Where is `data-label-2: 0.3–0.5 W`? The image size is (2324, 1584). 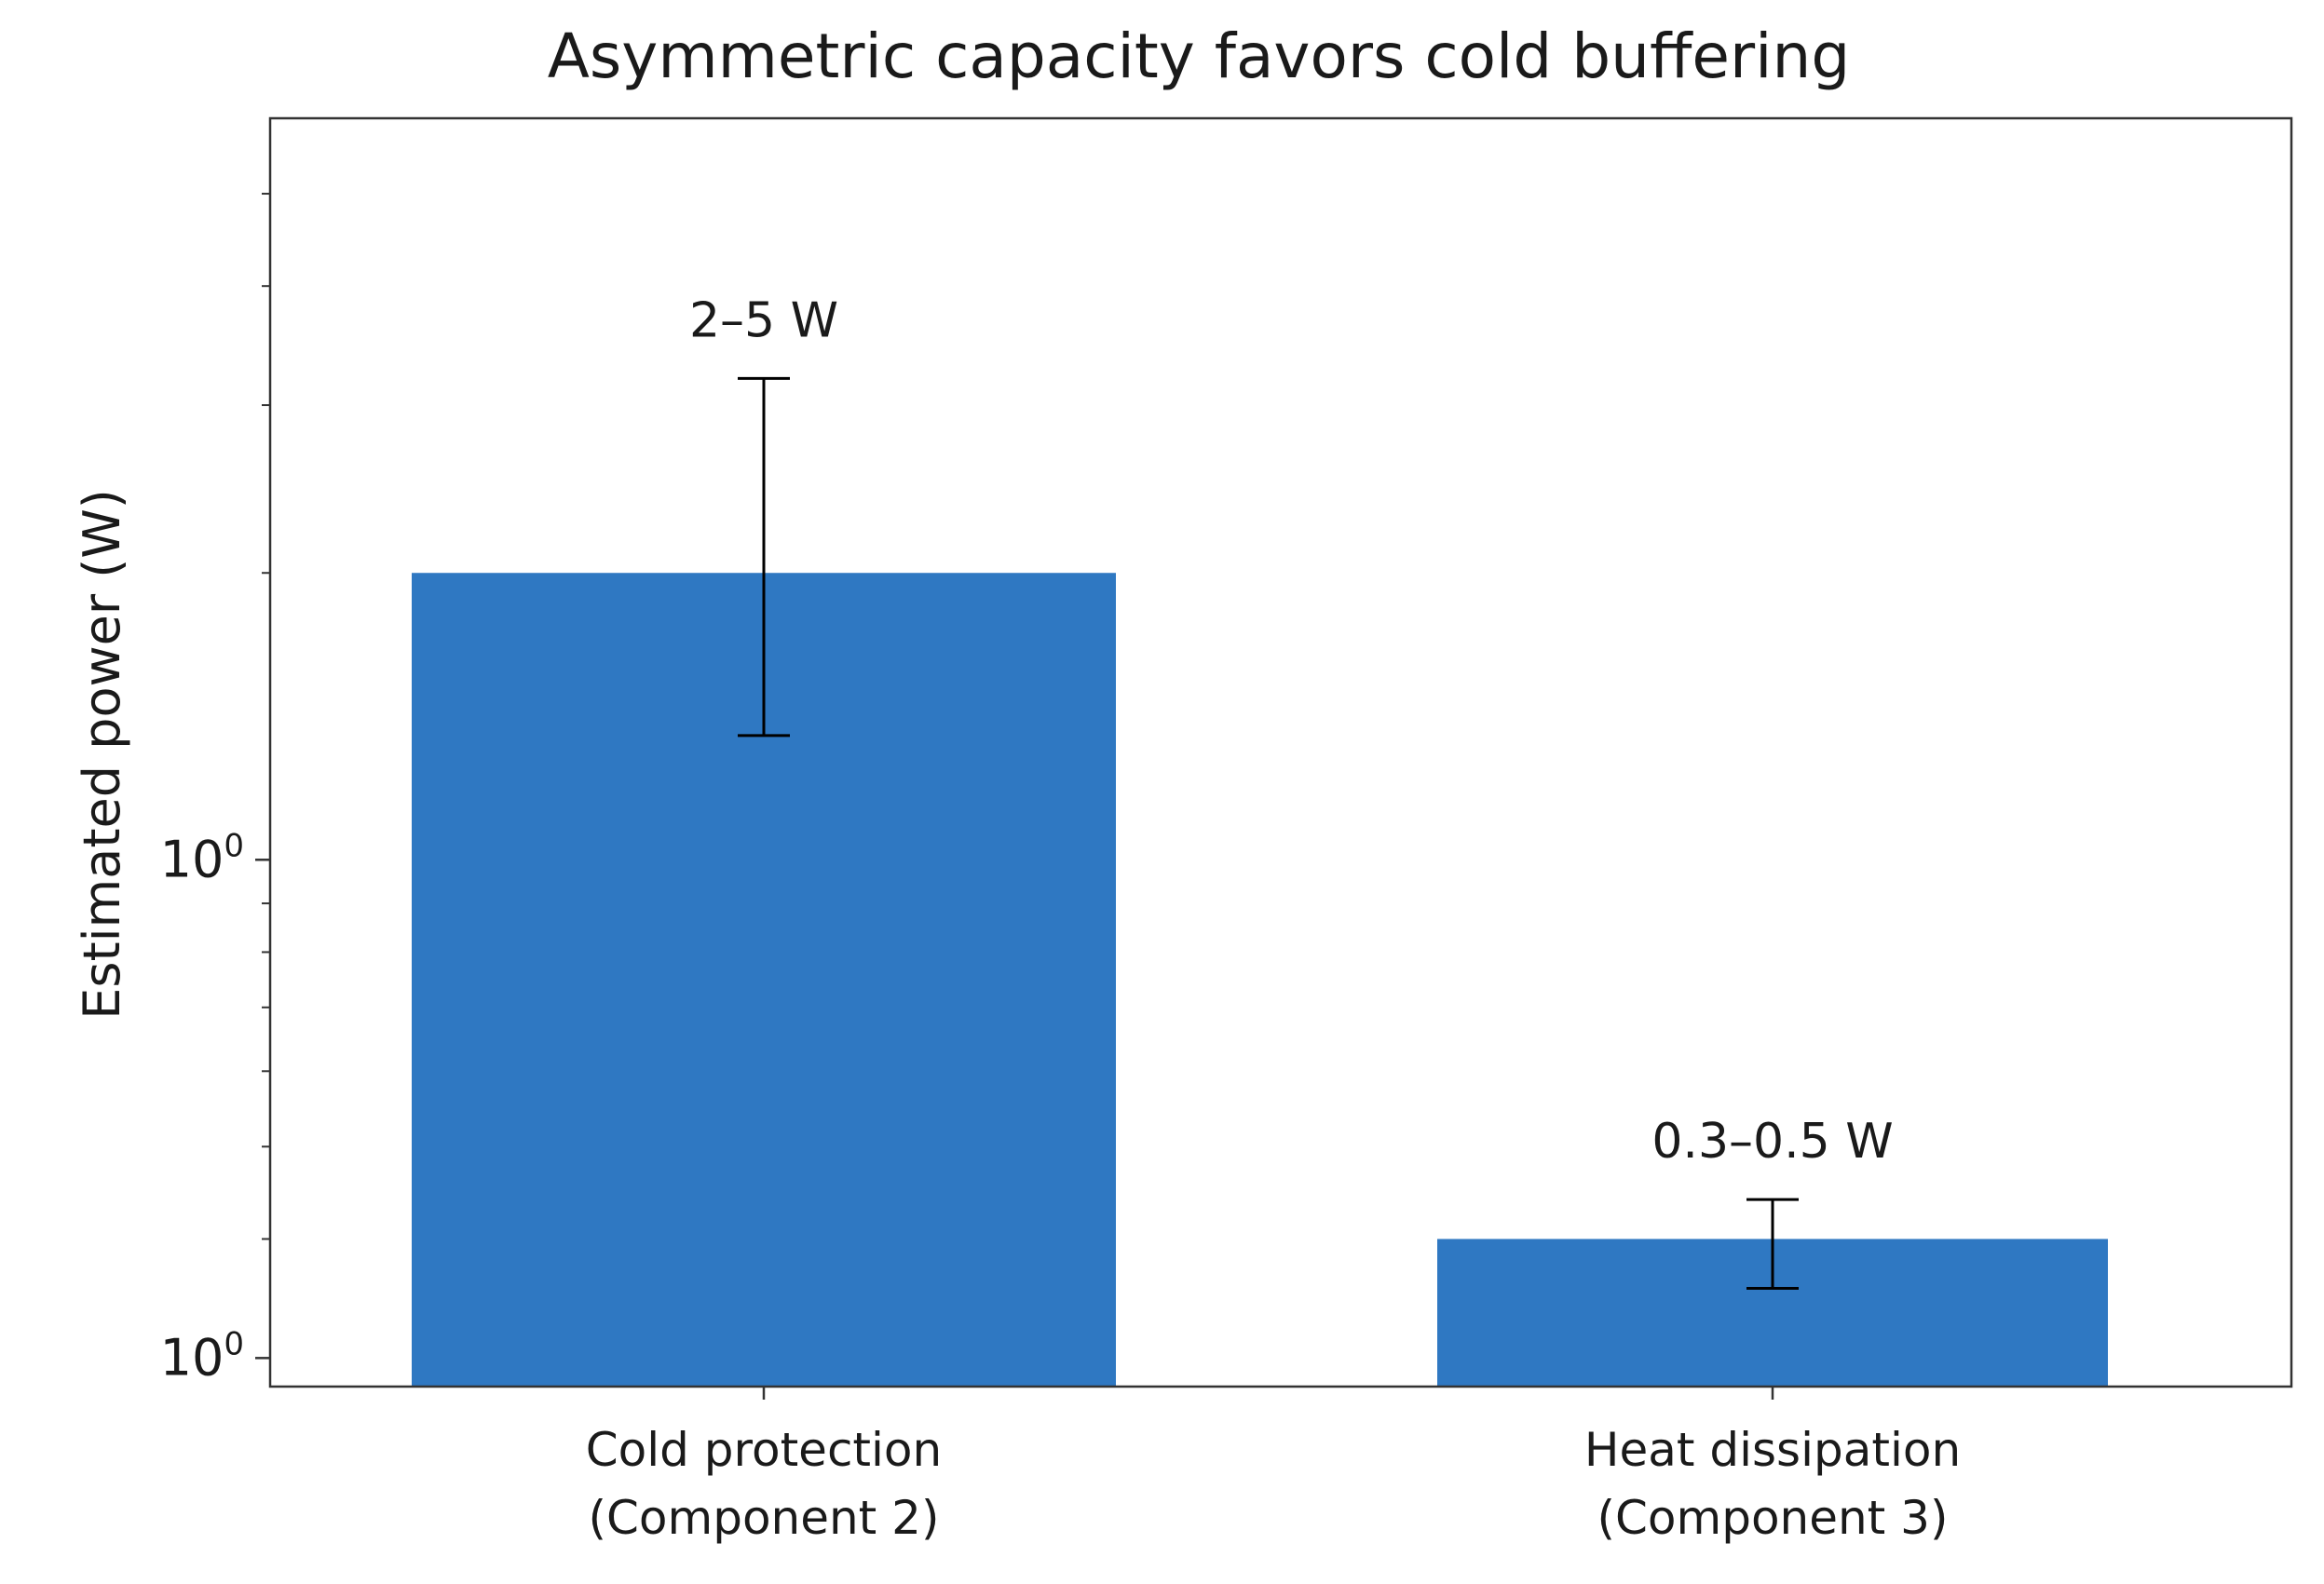 data-label-2: 0.3–0.5 W is located at coordinates (1772, 1142).